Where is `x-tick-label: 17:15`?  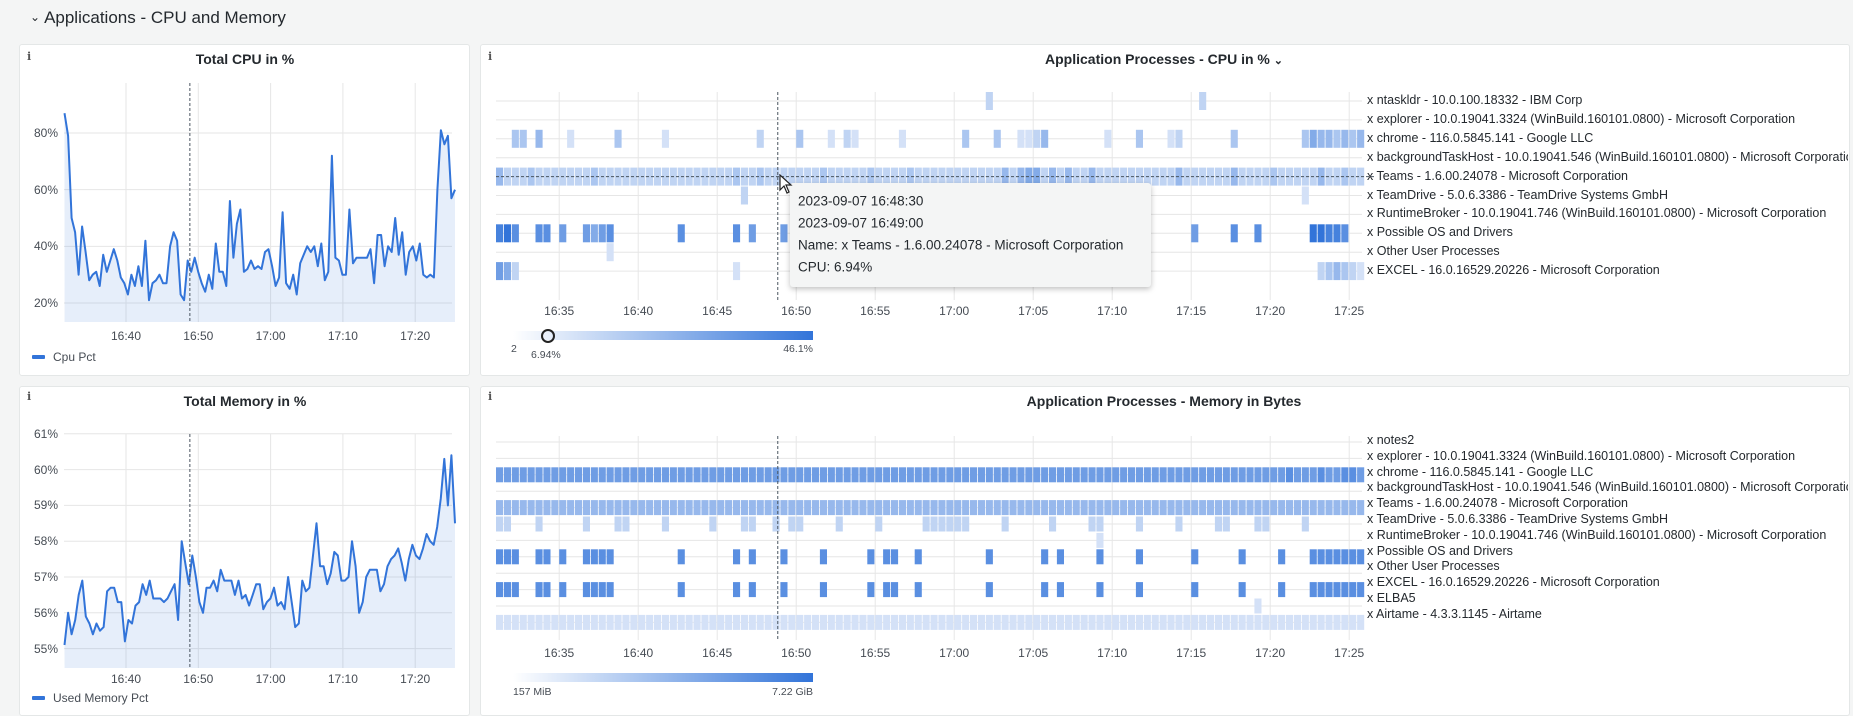 x-tick-label: 17:15 is located at coordinates (1191, 653).